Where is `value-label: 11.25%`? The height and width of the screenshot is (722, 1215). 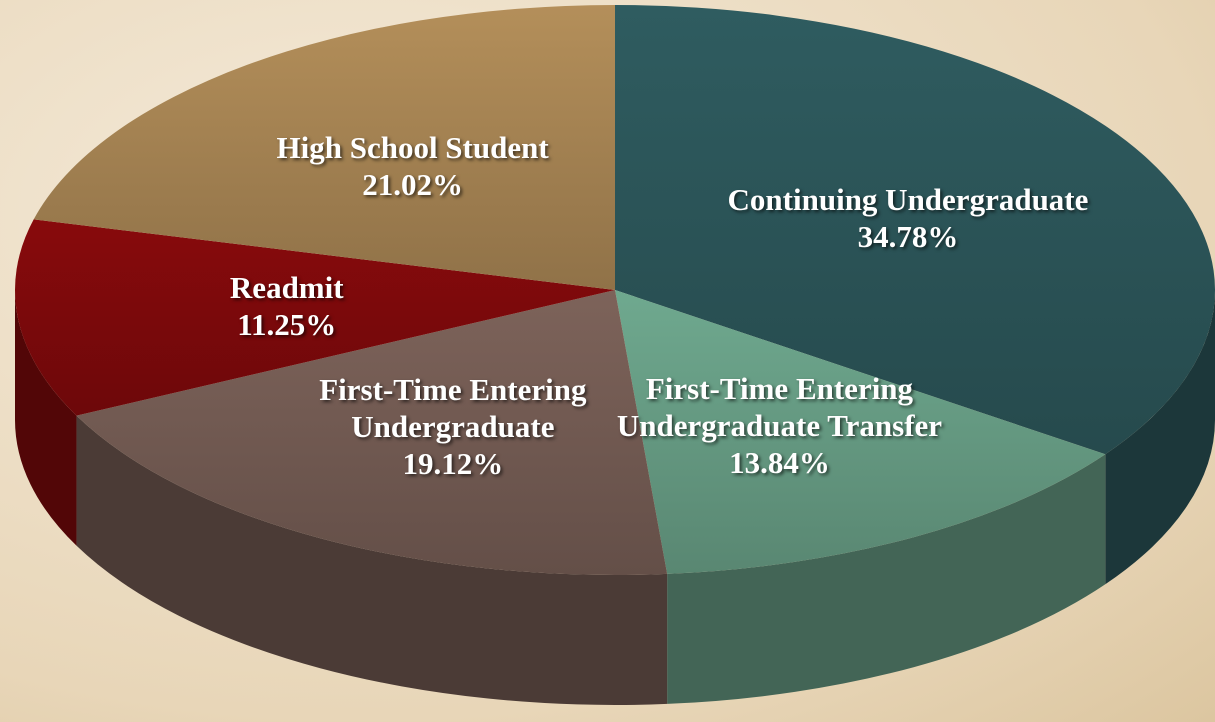 value-label: 11.25% is located at coordinates (287, 325).